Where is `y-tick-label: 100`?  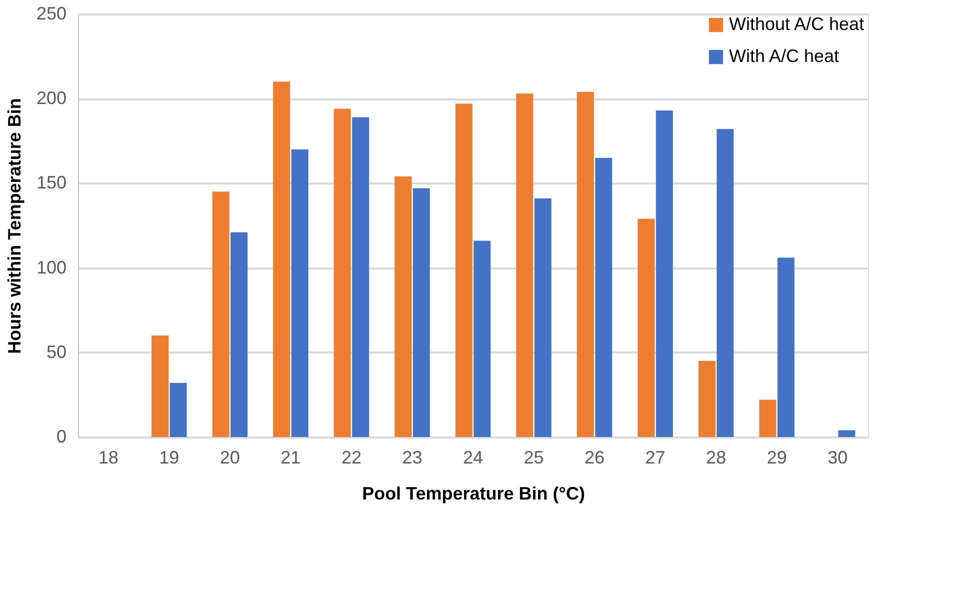 y-tick-label: 100 is located at coordinates (51, 267).